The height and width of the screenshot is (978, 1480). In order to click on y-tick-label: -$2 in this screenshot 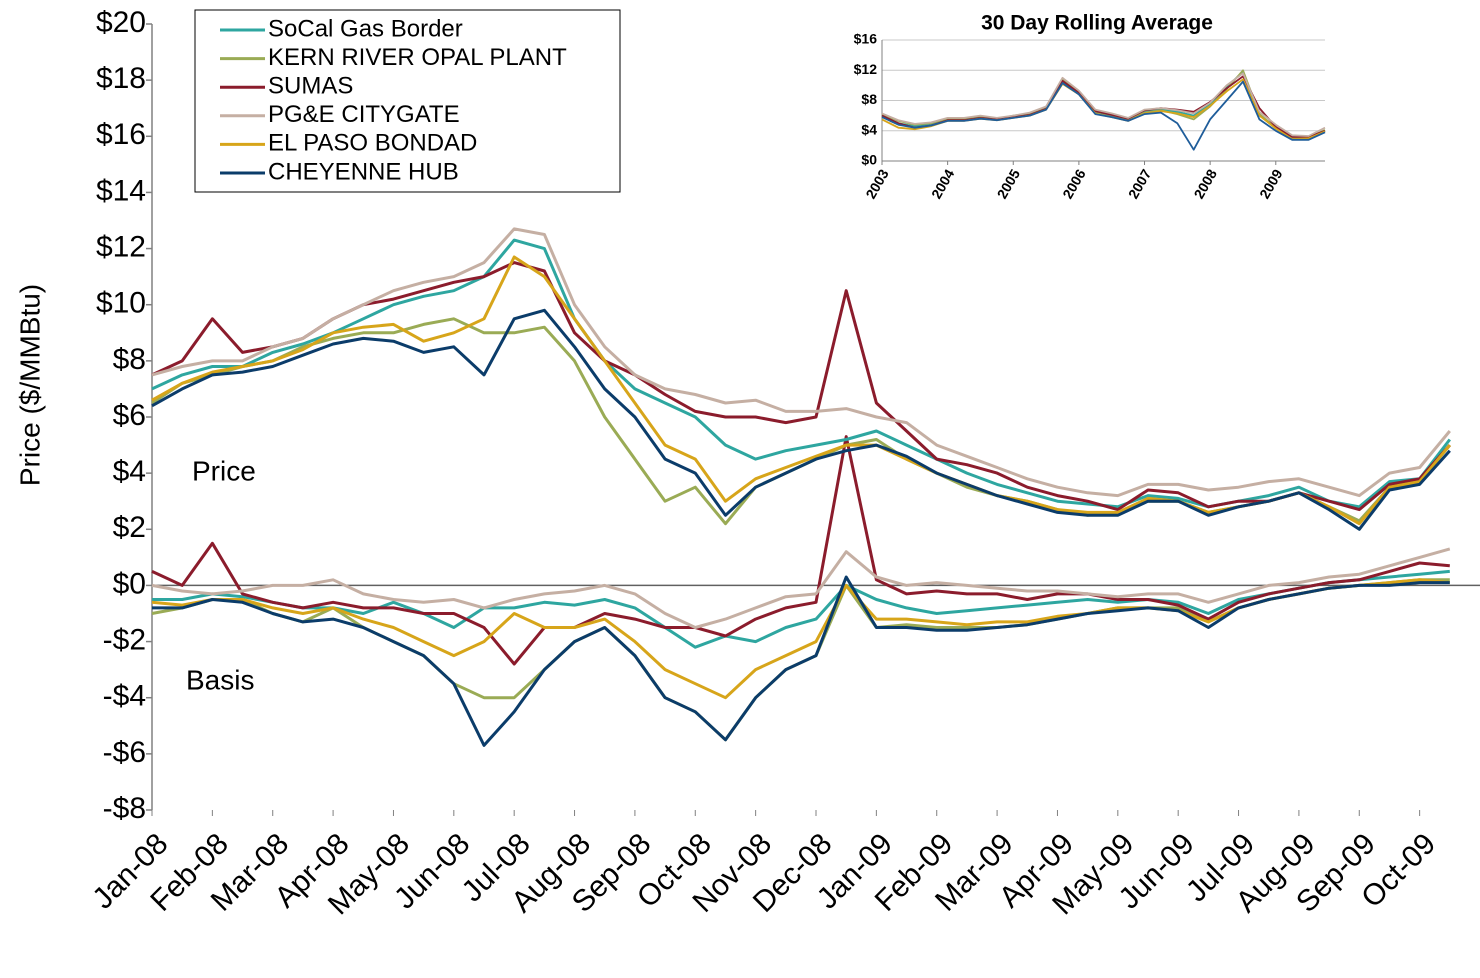, I will do `click(124, 639)`.